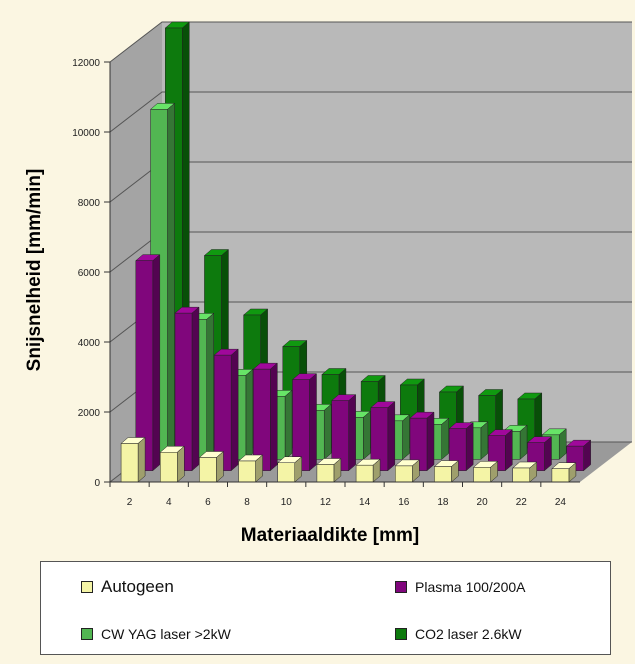 This screenshot has width=635, height=664. Describe the element at coordinates (247, 502) in the screenshot. I see `x-tick-label: 8` at that location.